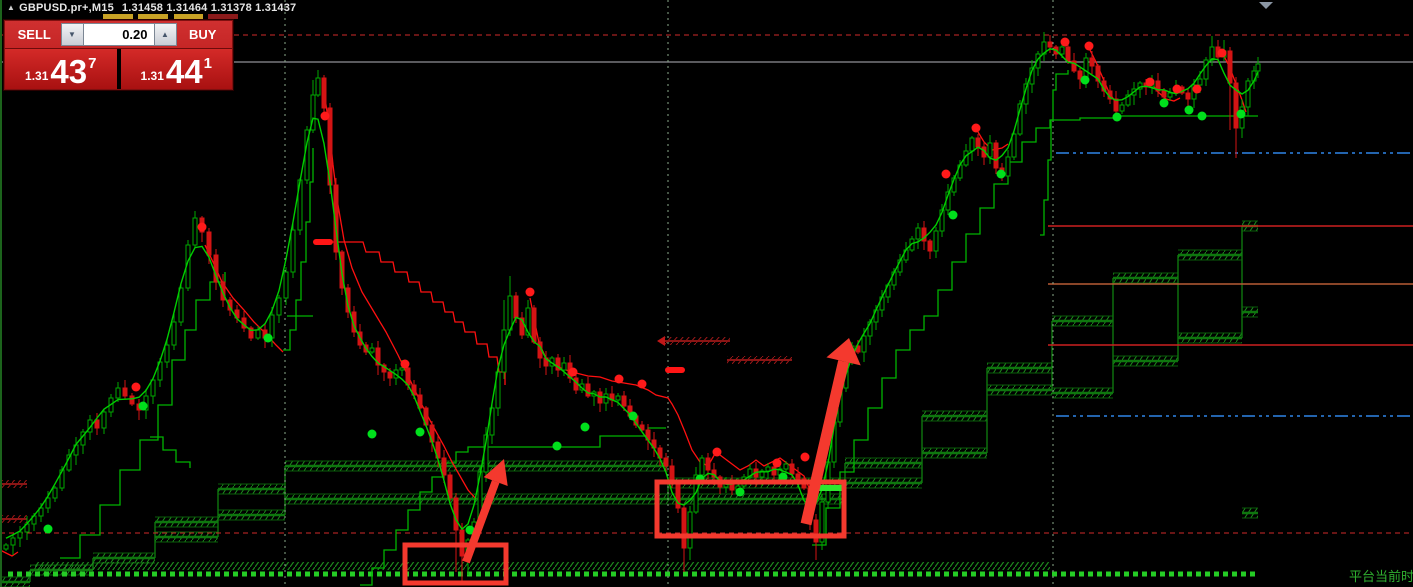  I want to click on sell-price-pips: 43, so click(69, 71).